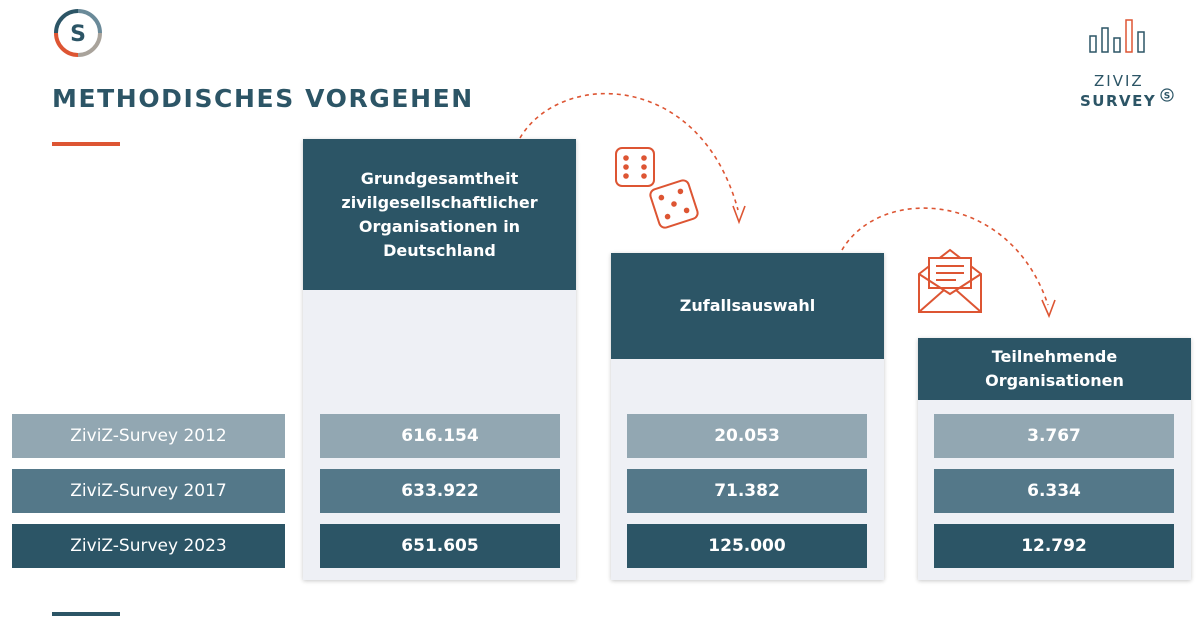  What do you see at coordinates (1054, 369) in the screenshot?
I see `column-title-teilnehmende: Teilnehmende Organisationen` at bounding box center [1054, 369].